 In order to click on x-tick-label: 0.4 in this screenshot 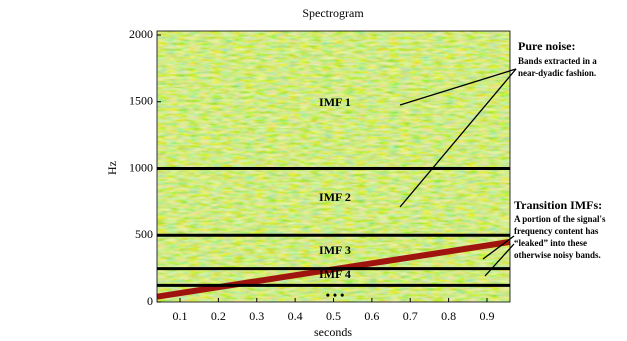, I will do `click(295, 316)`.